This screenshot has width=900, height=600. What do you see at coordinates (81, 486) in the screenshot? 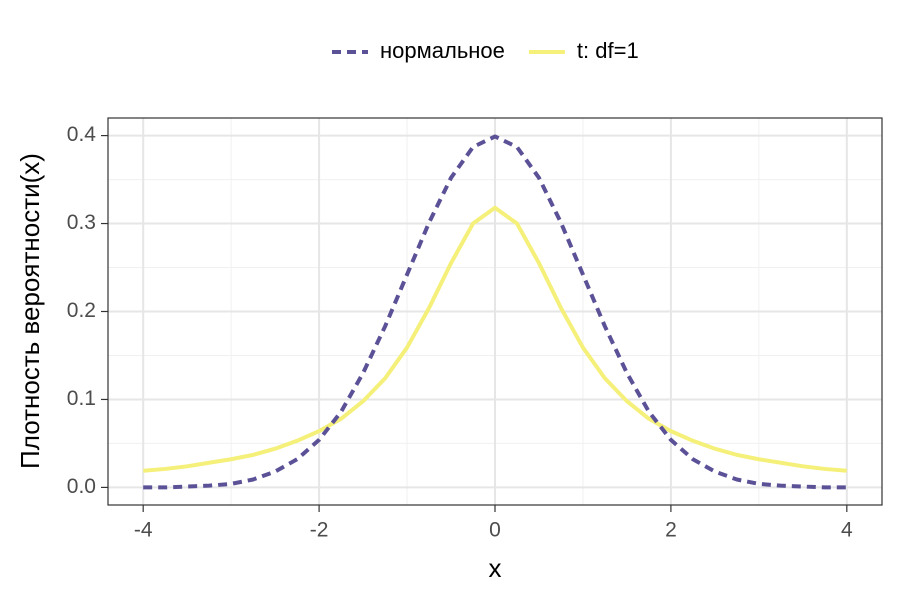
I see `y-tick-label: 0.0` at bounding box center [81, 486].